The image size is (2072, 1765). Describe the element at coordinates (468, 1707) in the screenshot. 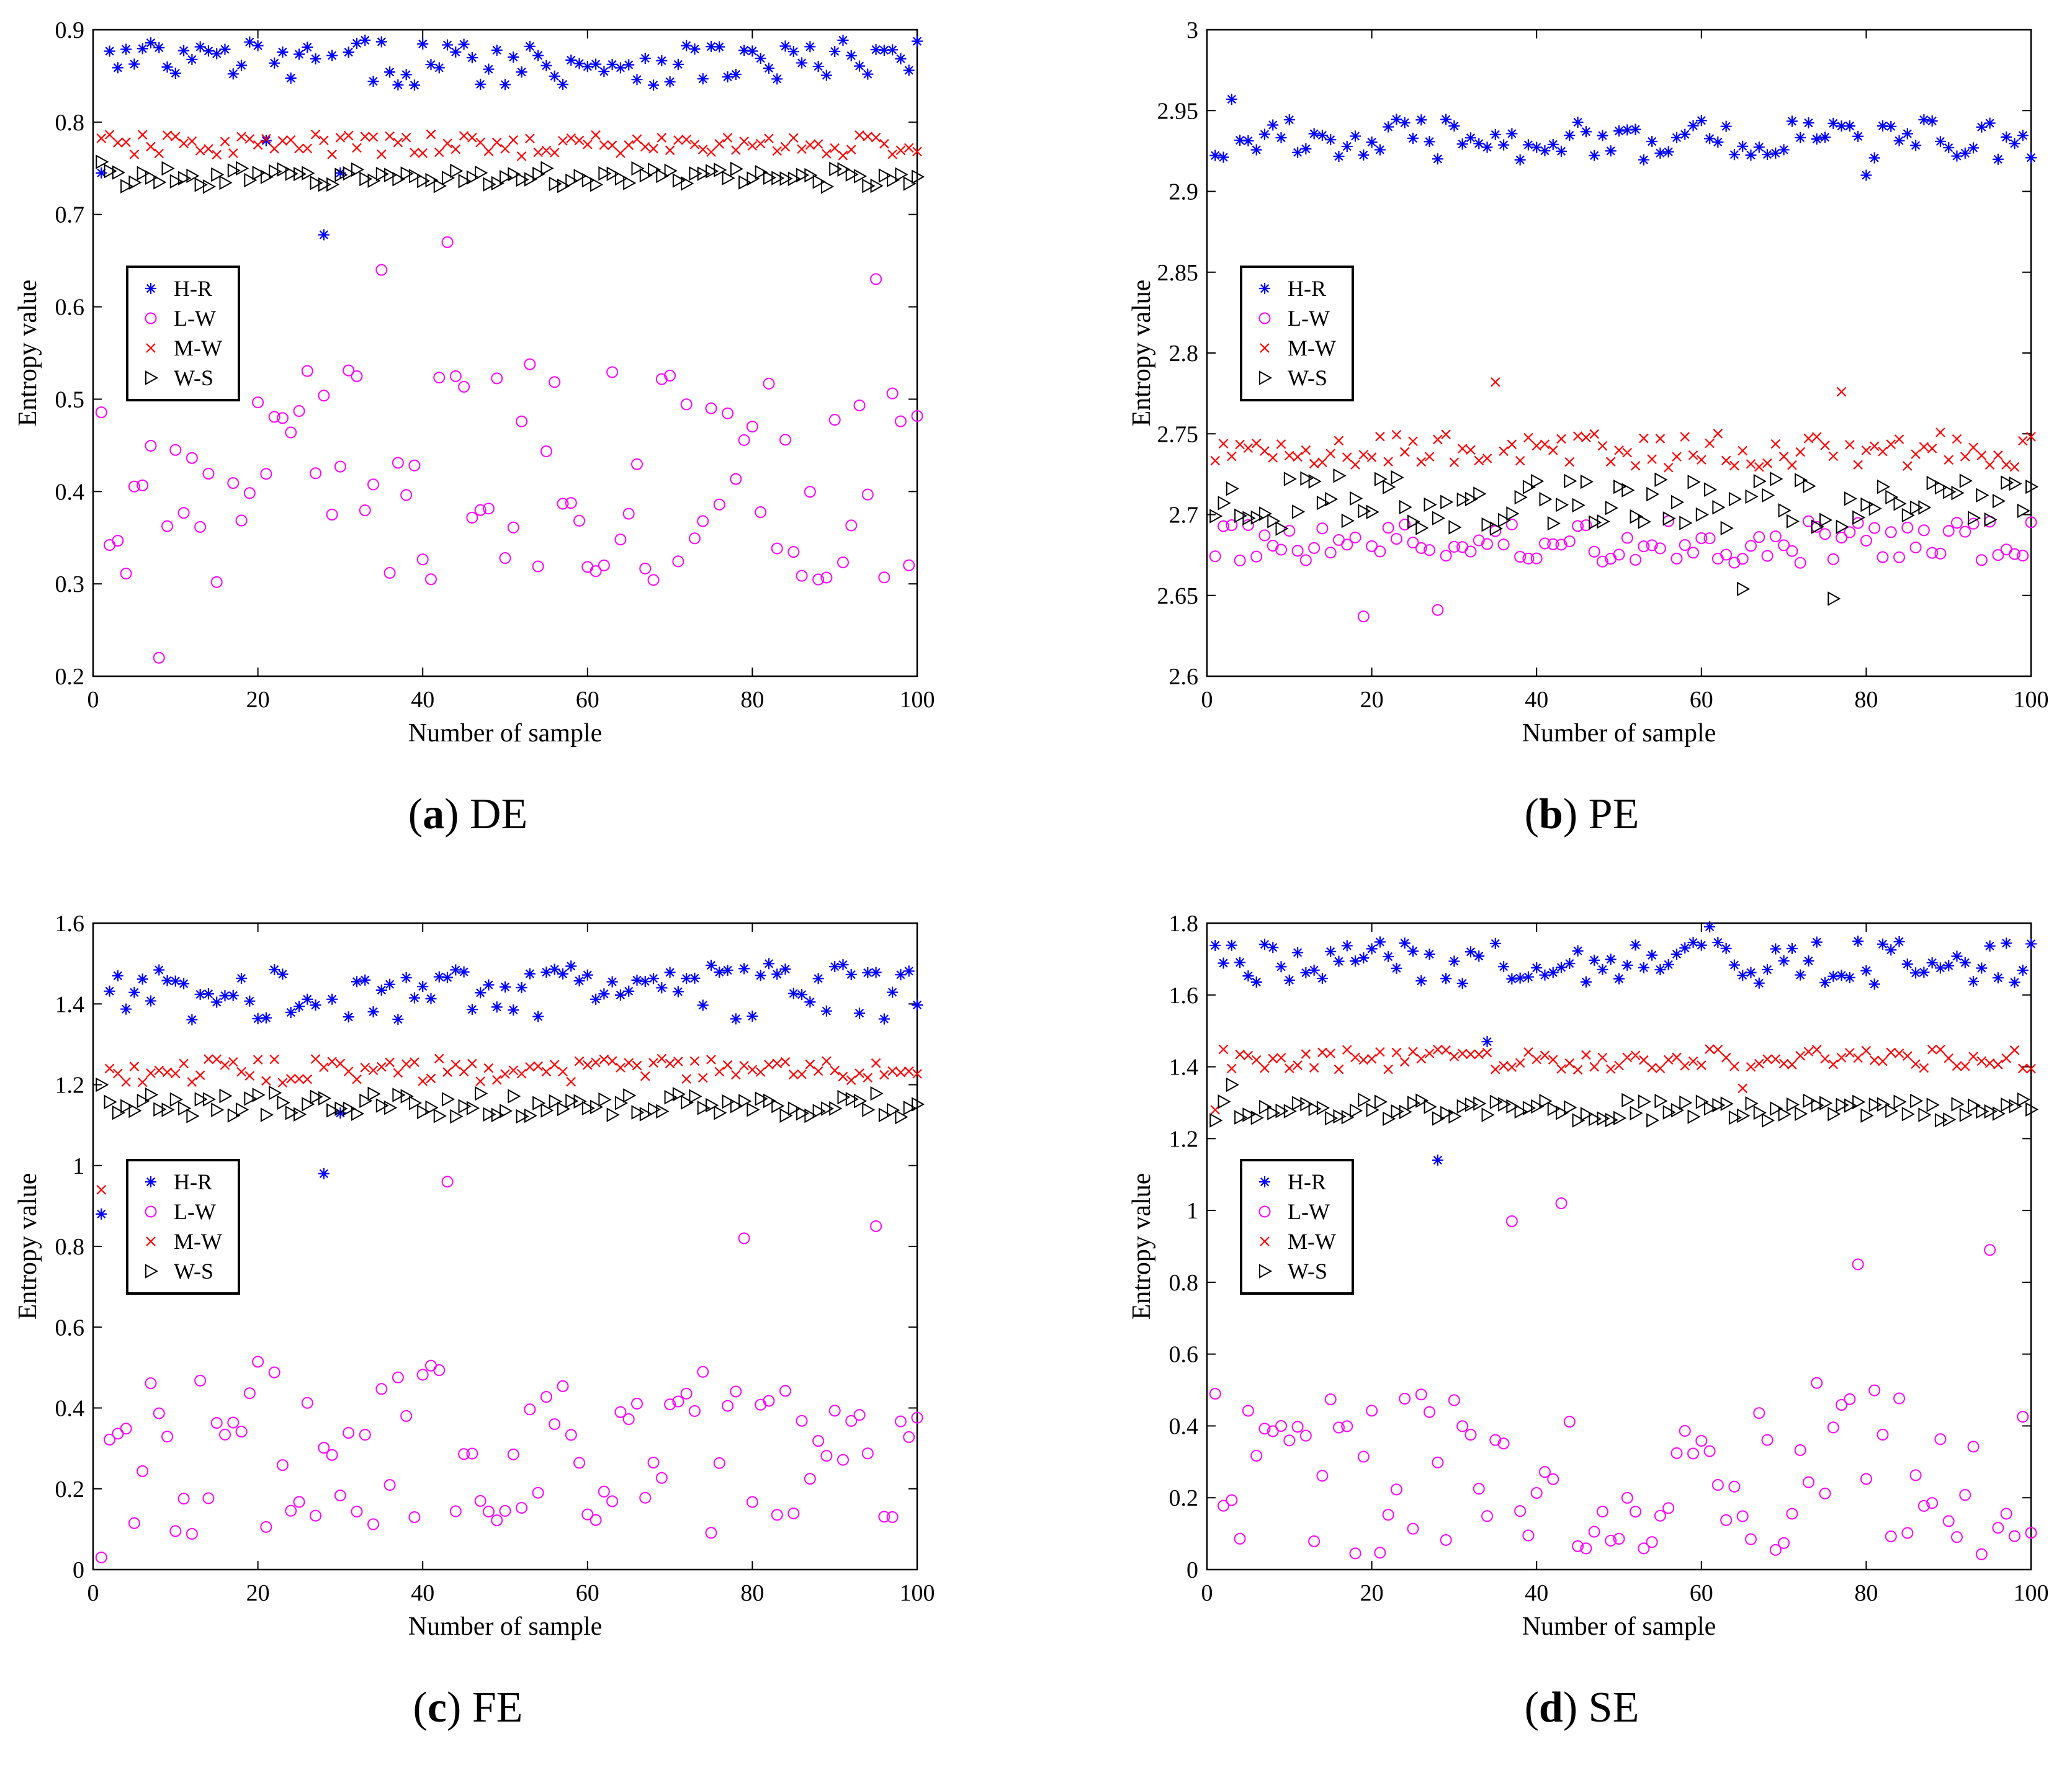

I see `panel-caption: (c) FE` at that location.